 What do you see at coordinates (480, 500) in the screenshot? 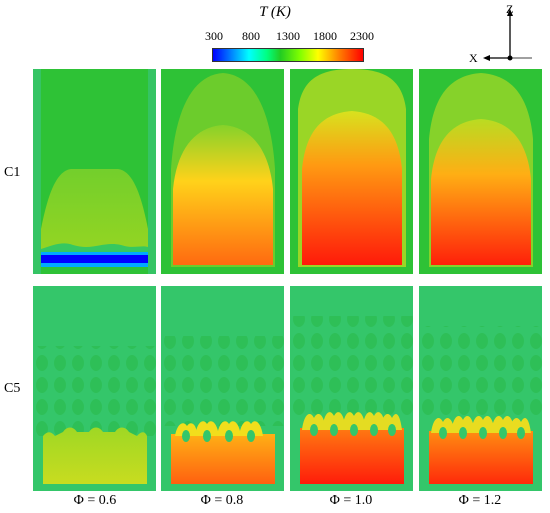
I see `column-label-phi-1-2: Φ = 1.2` at bounding box center [480, 500].